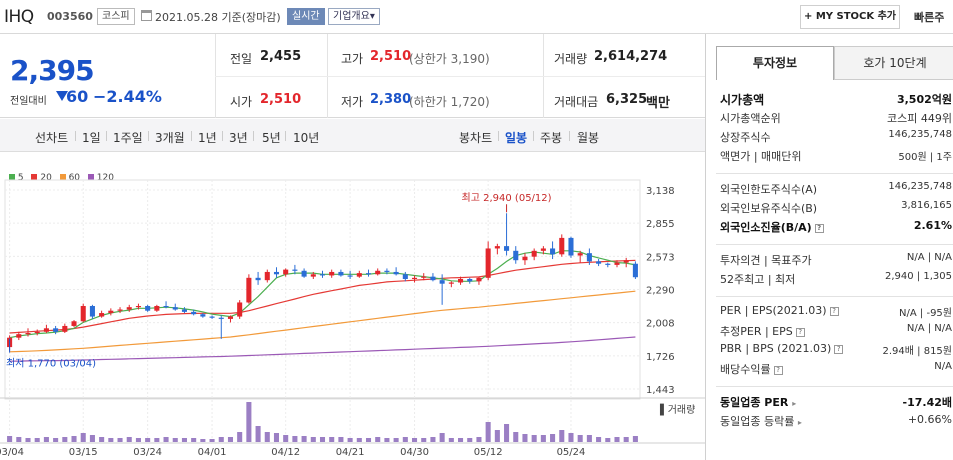 The image size is (953, 460). I want to click on realtime-button: 실시간, so click(306, 16).